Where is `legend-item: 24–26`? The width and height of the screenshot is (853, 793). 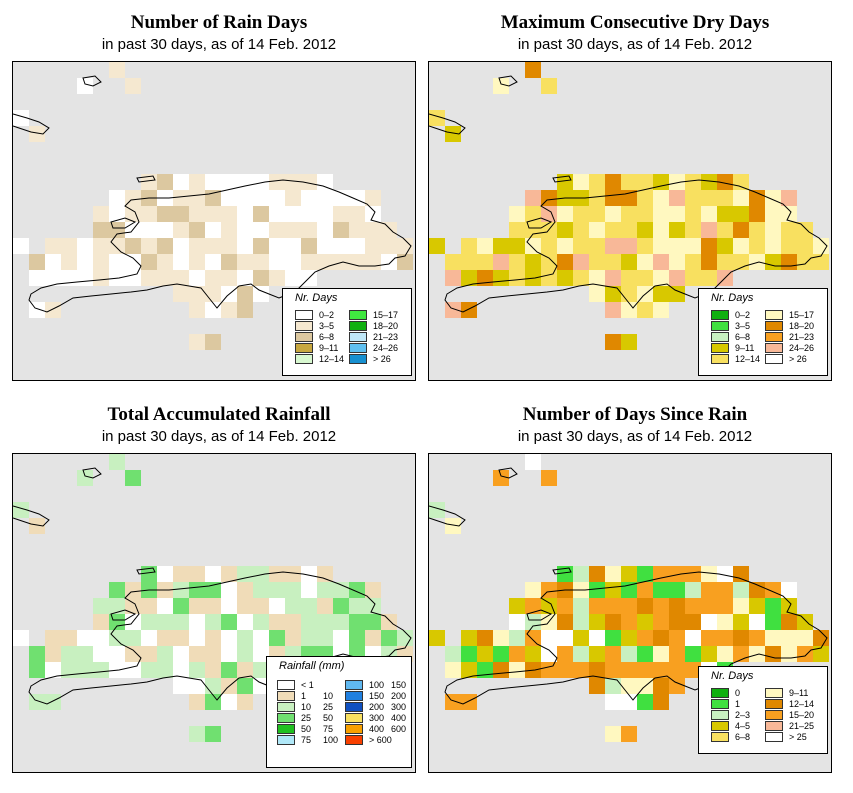
legend-item: 24–26 is located at coordinates (789, 347).